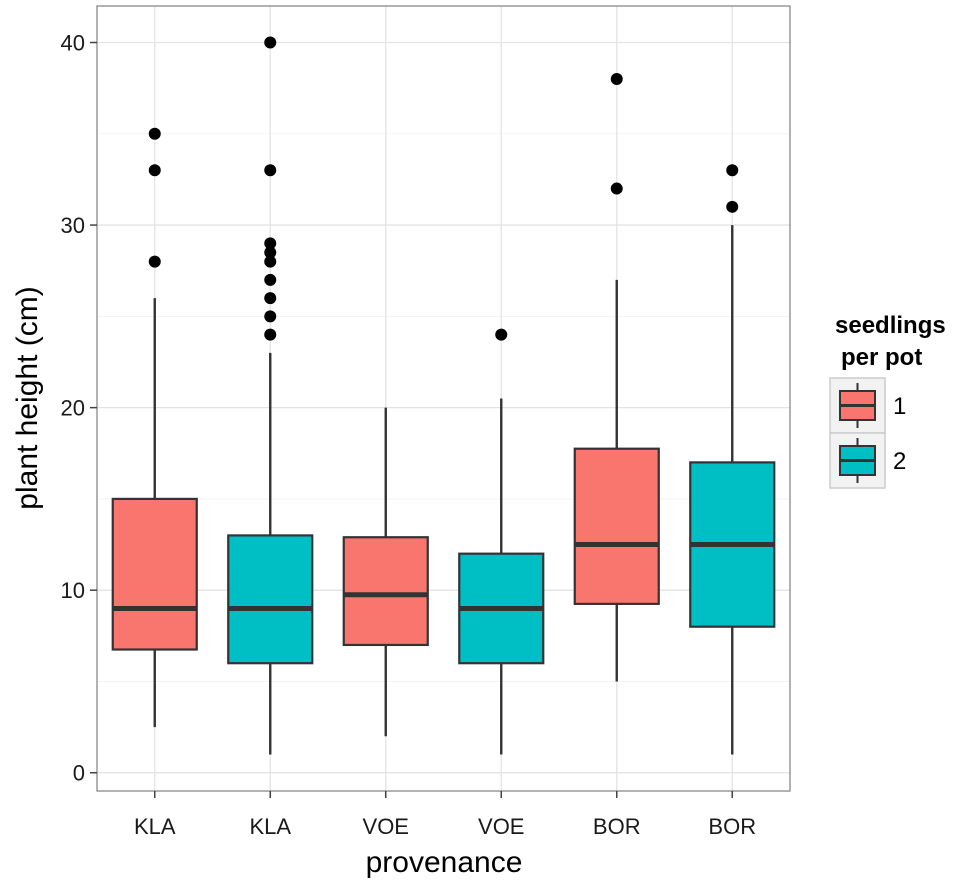 Image resolution: width=975 pixels, height=887 pixels. Describe the element at coordinates (445, 815) in the screenshot. I see `x-axis: KLA KLA VOE VOE BOR BOR` at that location.